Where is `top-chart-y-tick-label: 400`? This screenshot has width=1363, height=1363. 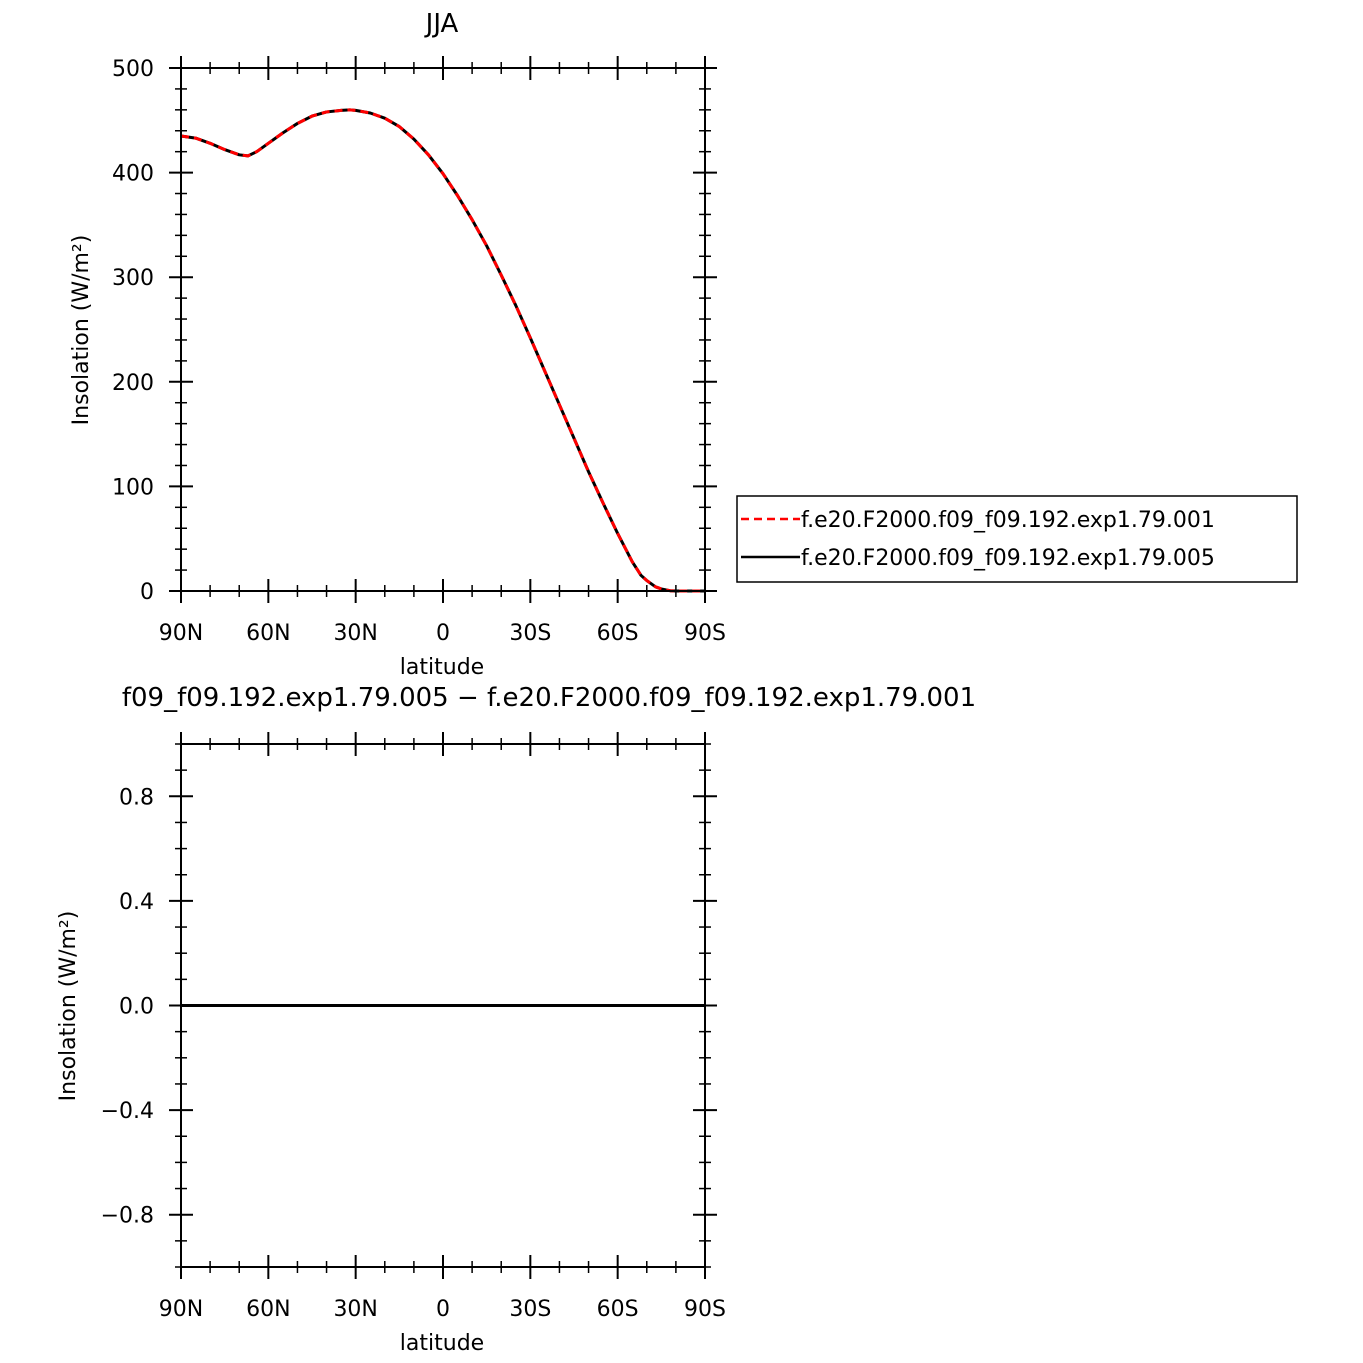
top-chart-y-tick-label: 400 is located at coordinates (133, 174).